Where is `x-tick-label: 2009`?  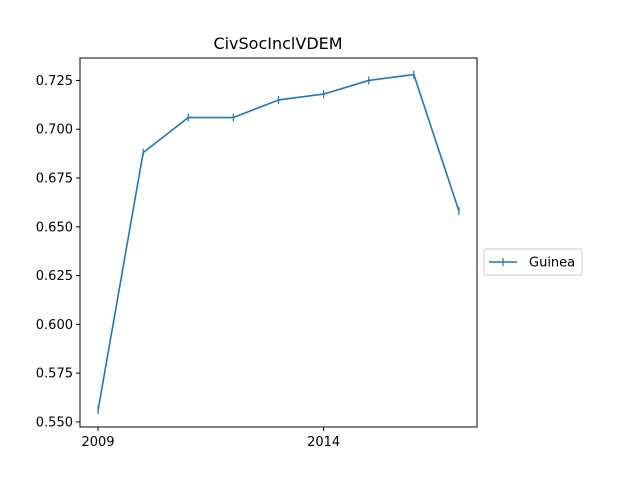
x-tick-label: 2009 is located at coordinates (97, 442).